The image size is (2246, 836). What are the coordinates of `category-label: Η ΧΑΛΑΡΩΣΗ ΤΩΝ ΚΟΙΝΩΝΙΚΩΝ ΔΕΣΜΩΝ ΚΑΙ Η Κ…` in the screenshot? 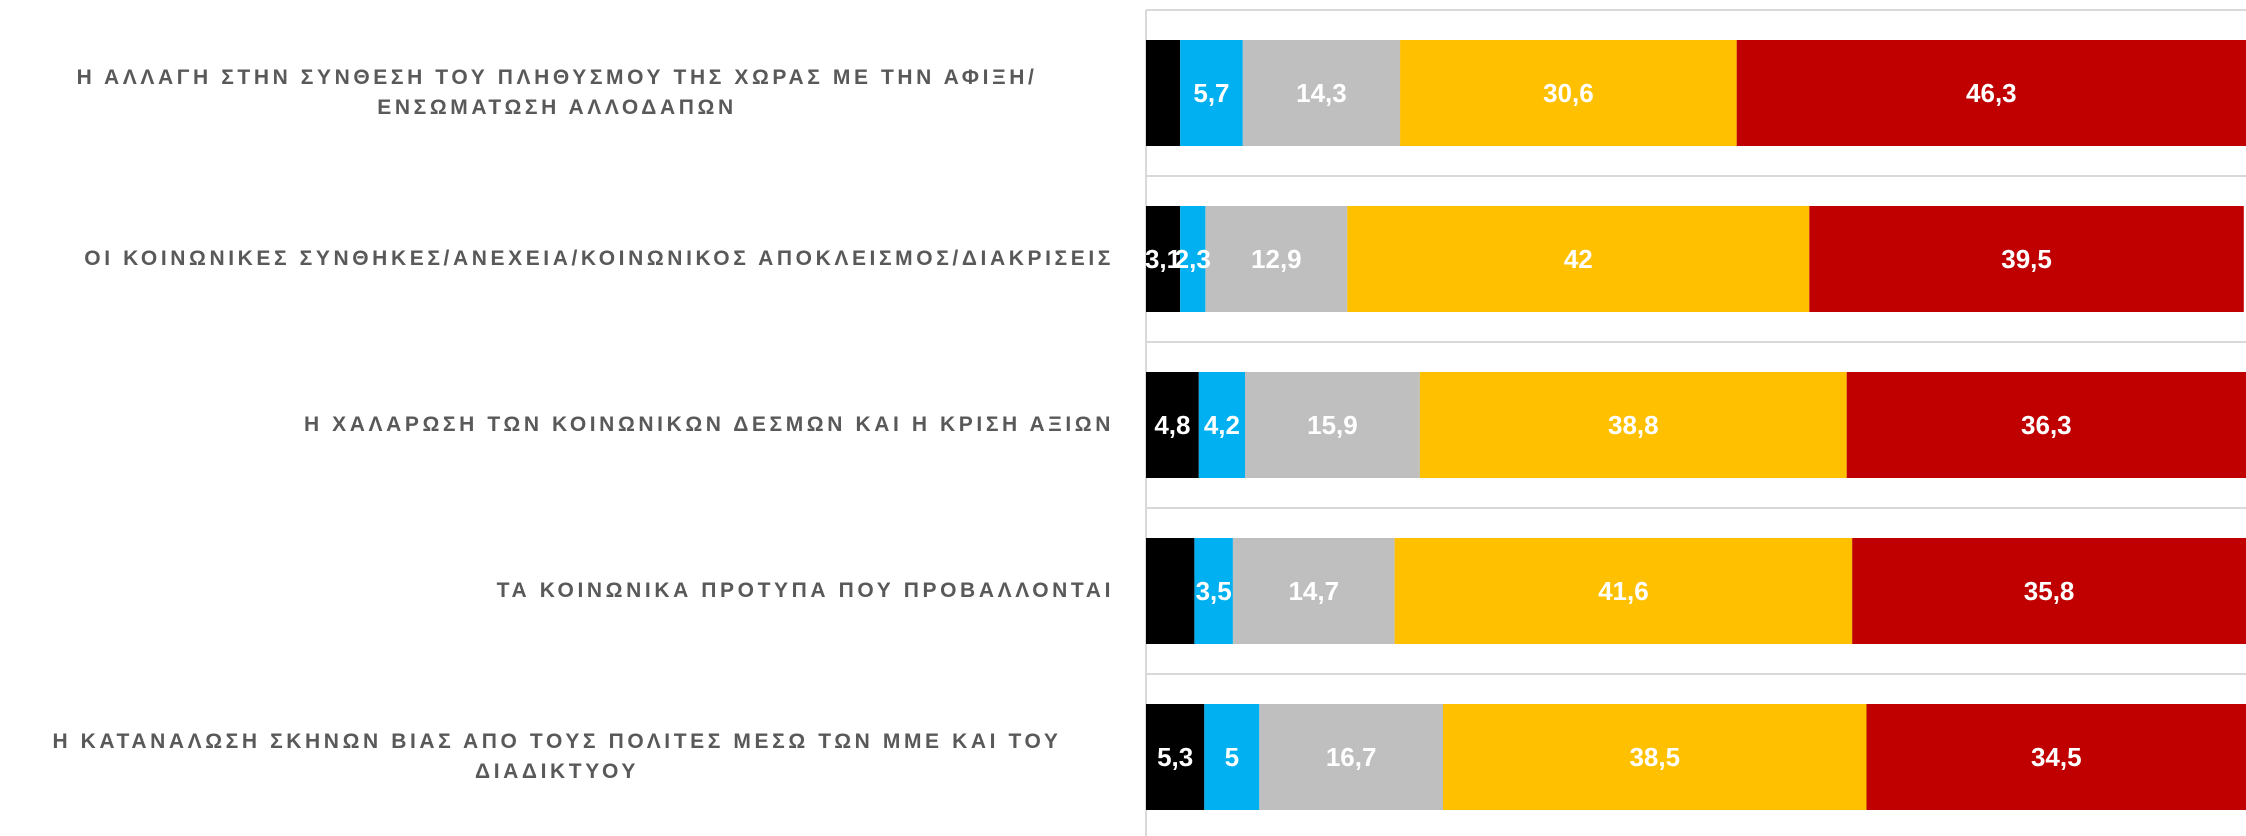 It's located at (708, 424).